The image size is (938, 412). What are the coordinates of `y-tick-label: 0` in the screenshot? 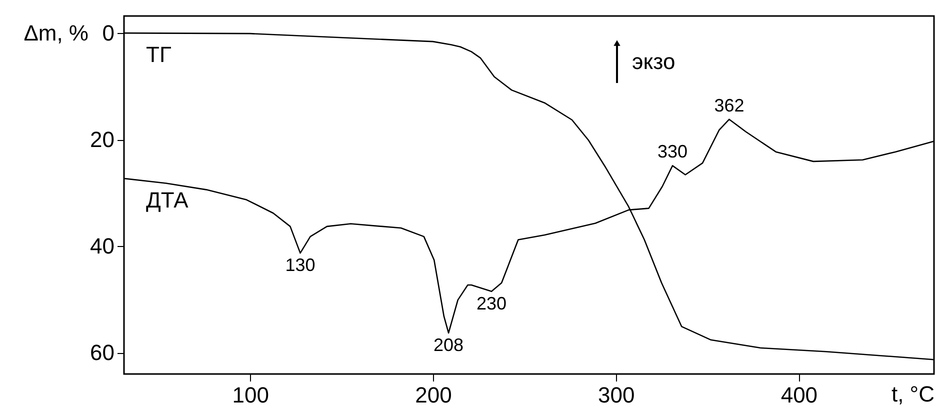 It's located at (108, 33).